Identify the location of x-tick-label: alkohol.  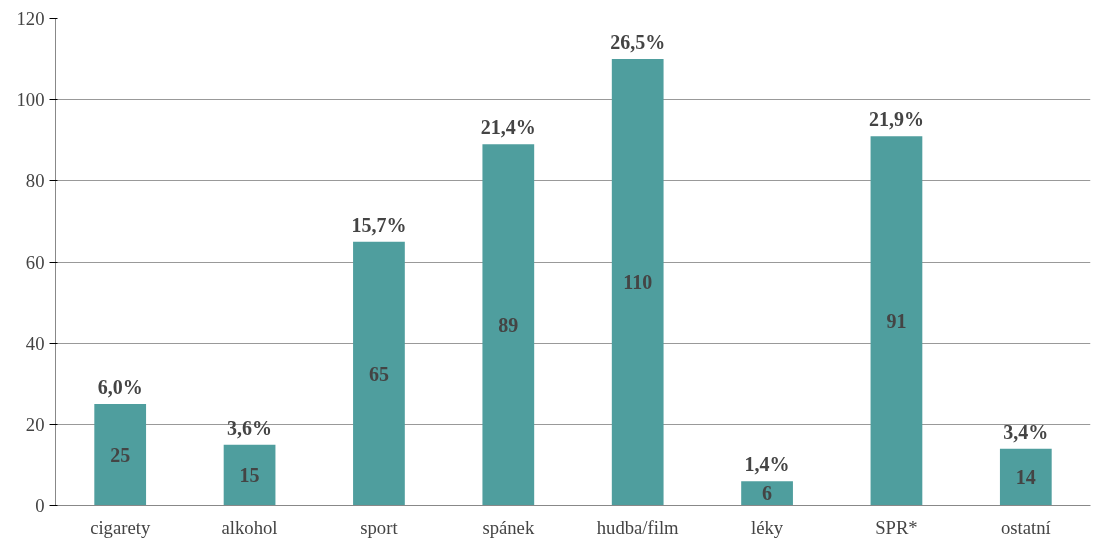
(249, 527).